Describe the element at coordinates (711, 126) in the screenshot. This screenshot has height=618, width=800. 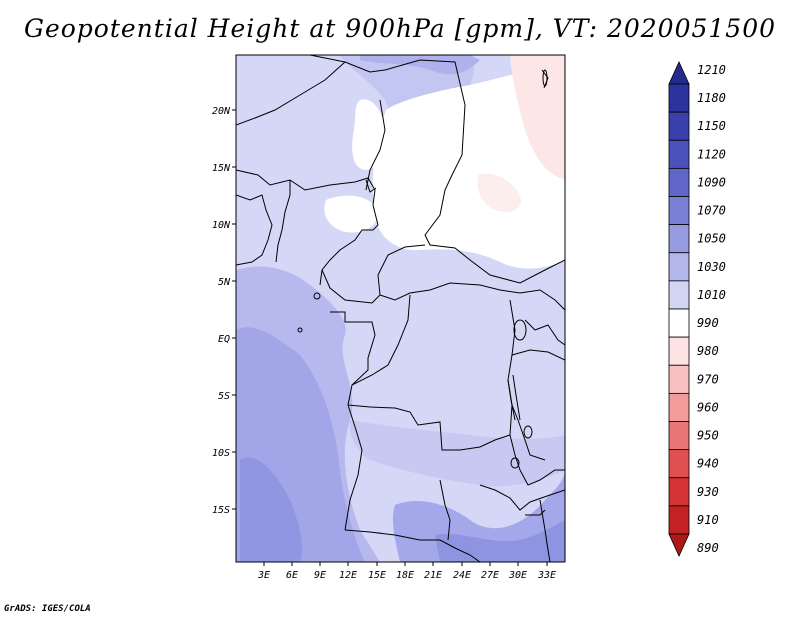
I see `colorbar-label: 1150` at that location.